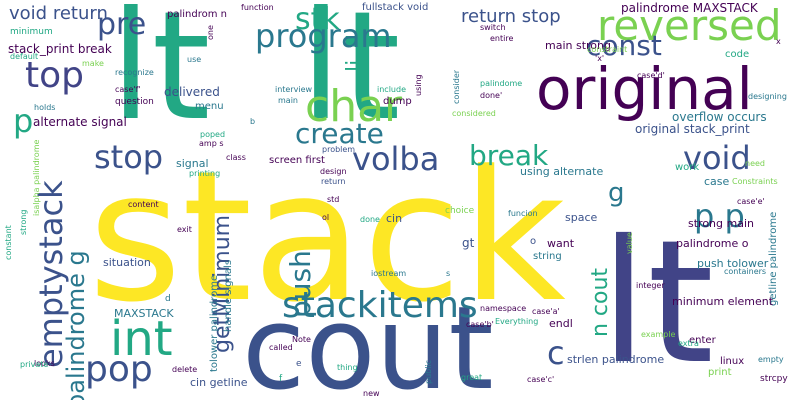 The height and width of the screenshot is (400, 800). What do you see at coordinates (732, 361) in the screenshot?
I see `word-linux: linux` at bounding box center [732, 361].